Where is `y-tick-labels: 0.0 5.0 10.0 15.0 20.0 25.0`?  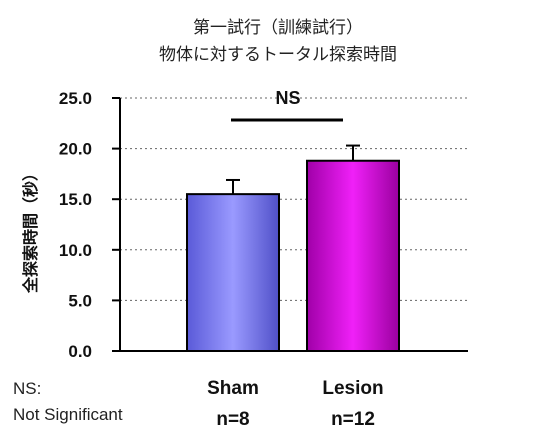
y-tick-labels: 0.0 5.0 10.0 15.0 20.0 25.0 is located at coordinates (89, 225).